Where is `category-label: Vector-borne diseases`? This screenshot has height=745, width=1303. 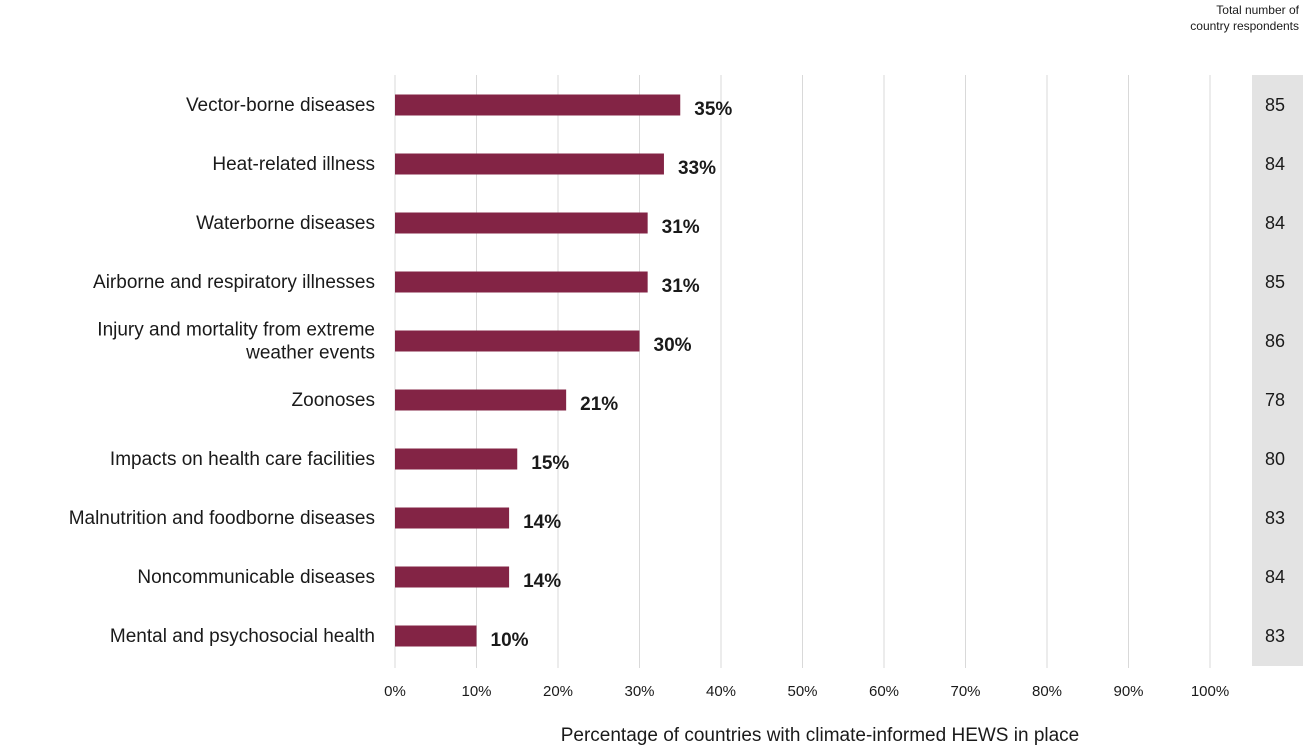 category-label: Vector-borne diseases is located at coordinates (280, 105).